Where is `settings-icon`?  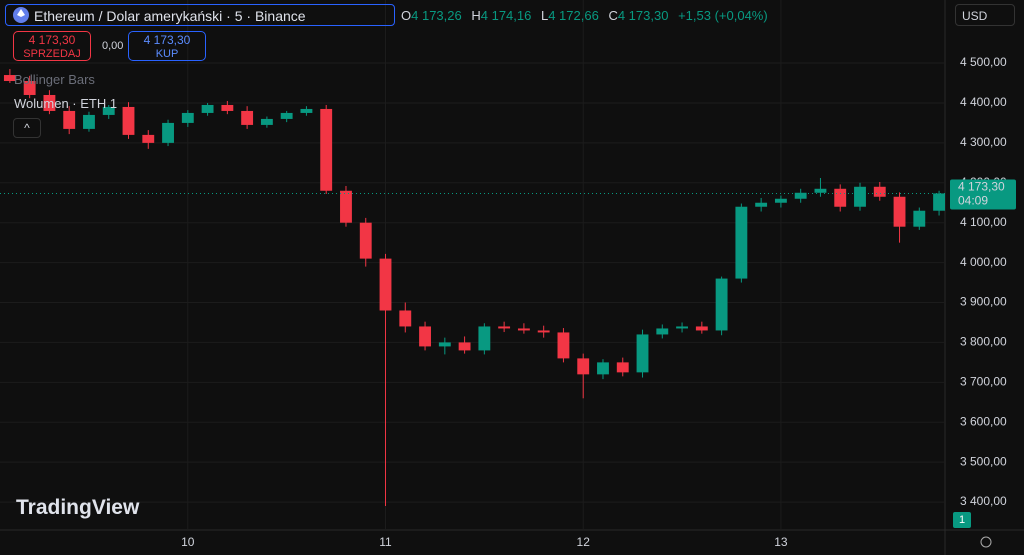 settings-icon is located at coordinates (986, 542).